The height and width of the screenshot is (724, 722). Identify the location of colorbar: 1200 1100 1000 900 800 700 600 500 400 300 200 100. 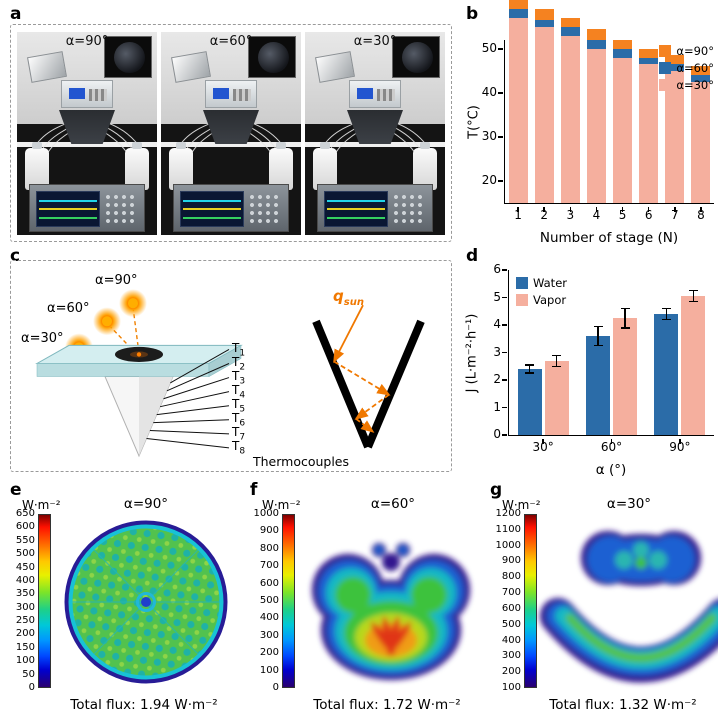
(514, 600).